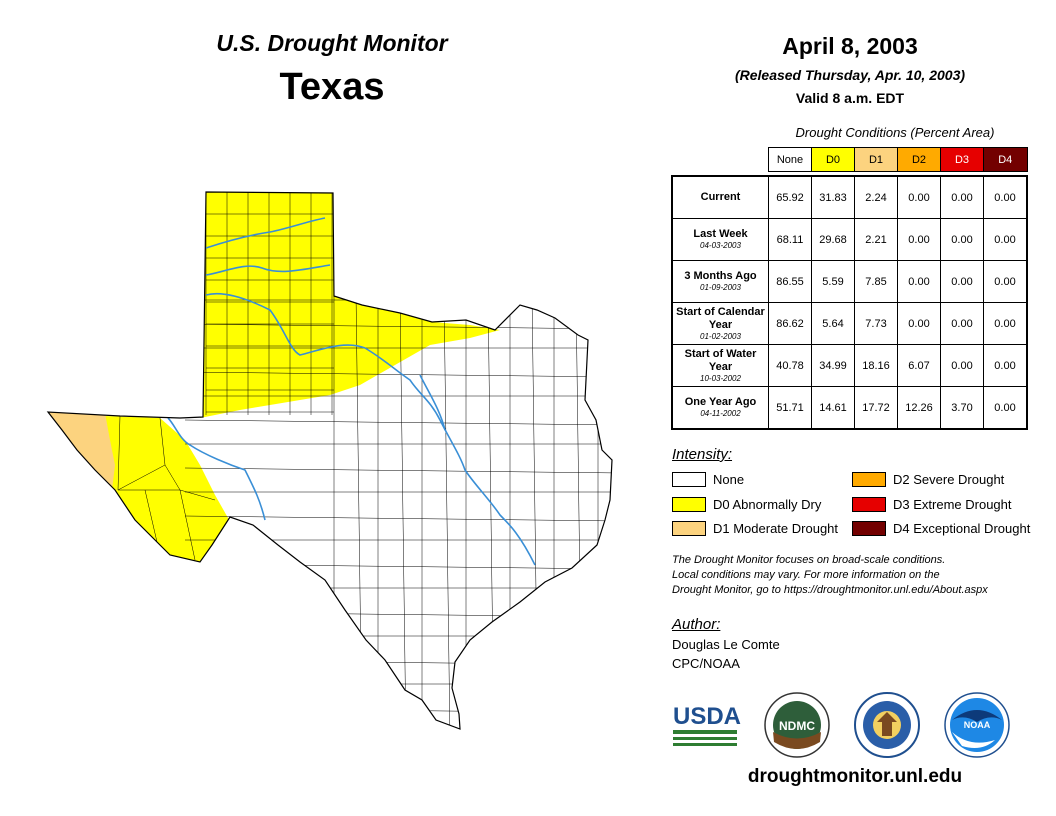 The image size is (1056, 816). Describe the element at coordinates (941, 528) in the screenshot. I see `legend-item-d4: D4 Exceptional Drought` at that location.